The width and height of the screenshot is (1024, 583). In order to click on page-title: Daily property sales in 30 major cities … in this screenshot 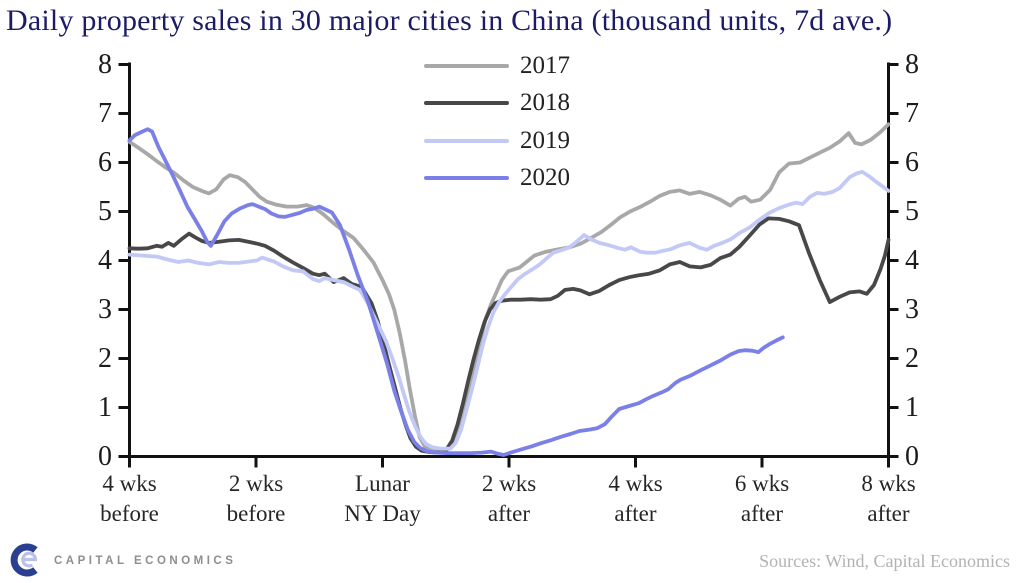, I will do `click(449, 20)`.